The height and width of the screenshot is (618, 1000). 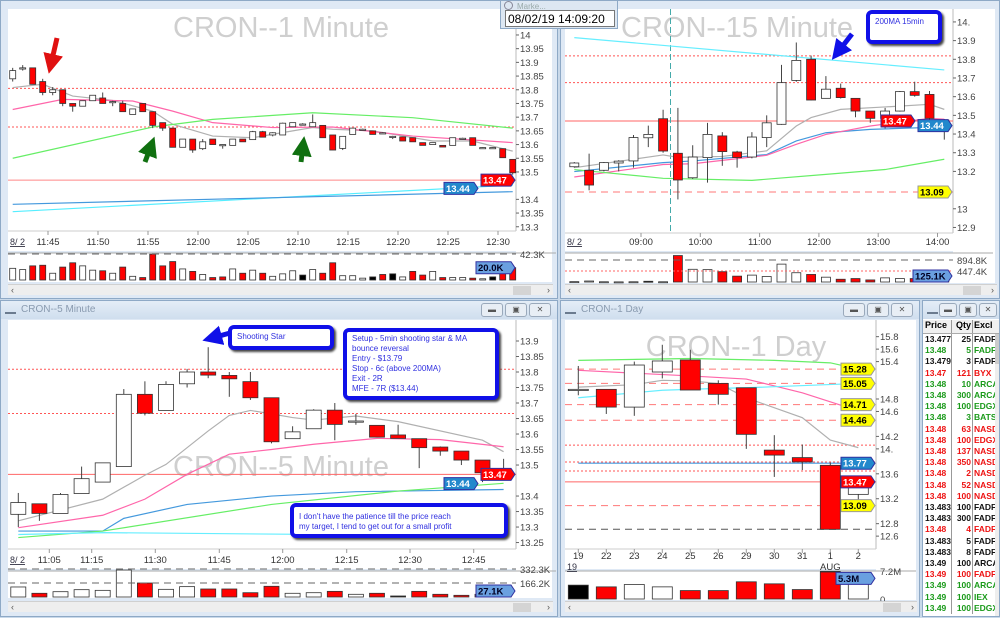 I want to click on moving-average-line, so click(x=718, y=390).